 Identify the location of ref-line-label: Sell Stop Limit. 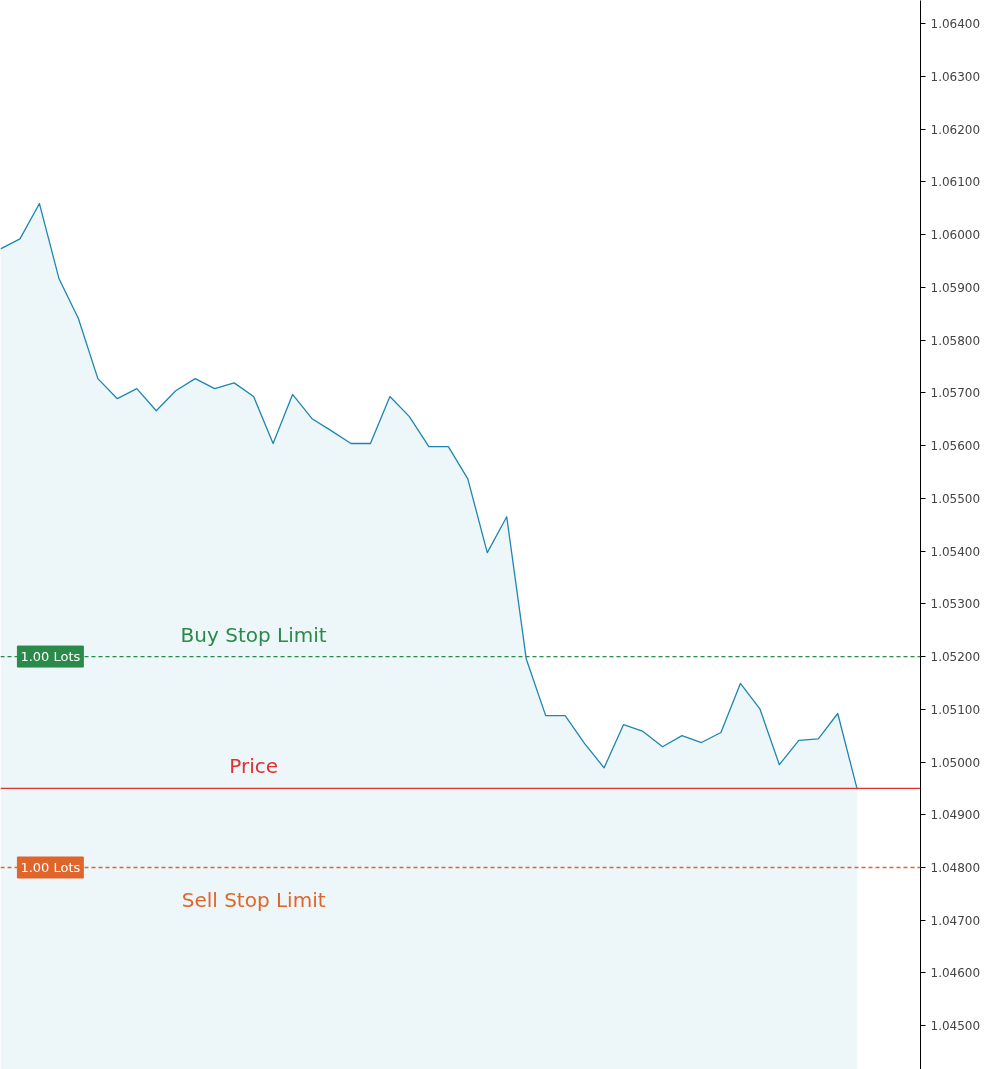
(253, 899).